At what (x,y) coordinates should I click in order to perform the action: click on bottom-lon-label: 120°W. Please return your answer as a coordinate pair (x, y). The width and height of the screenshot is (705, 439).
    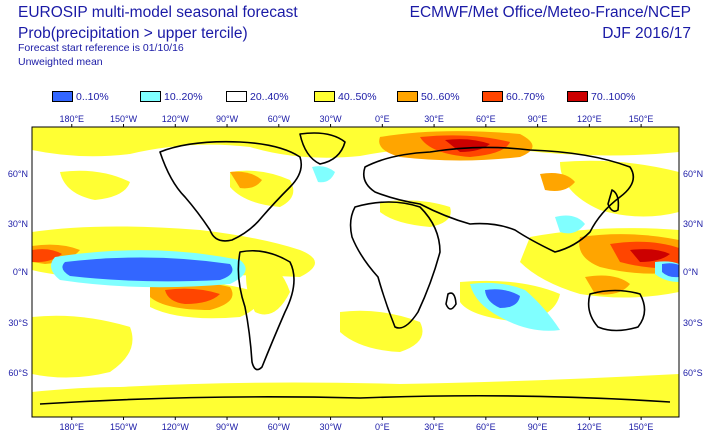
    Looking at the image, I should click on (176, 427).